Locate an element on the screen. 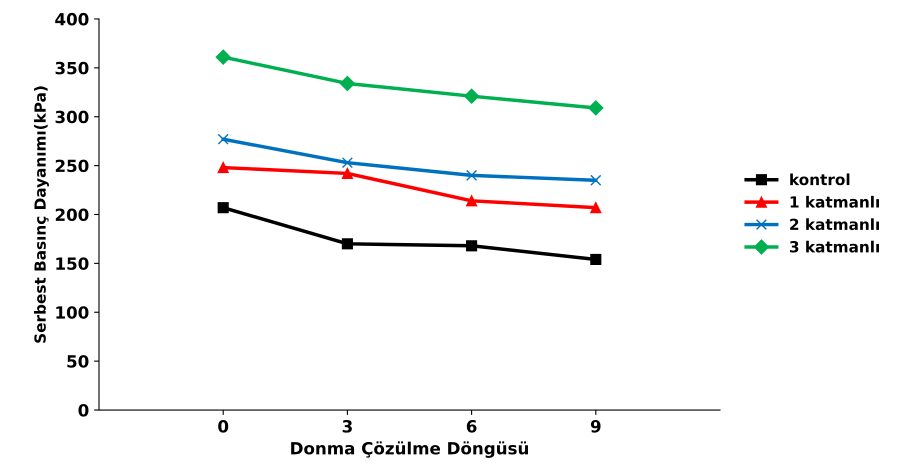  y-tick-label: 200 is located at coordinates (72, 215).